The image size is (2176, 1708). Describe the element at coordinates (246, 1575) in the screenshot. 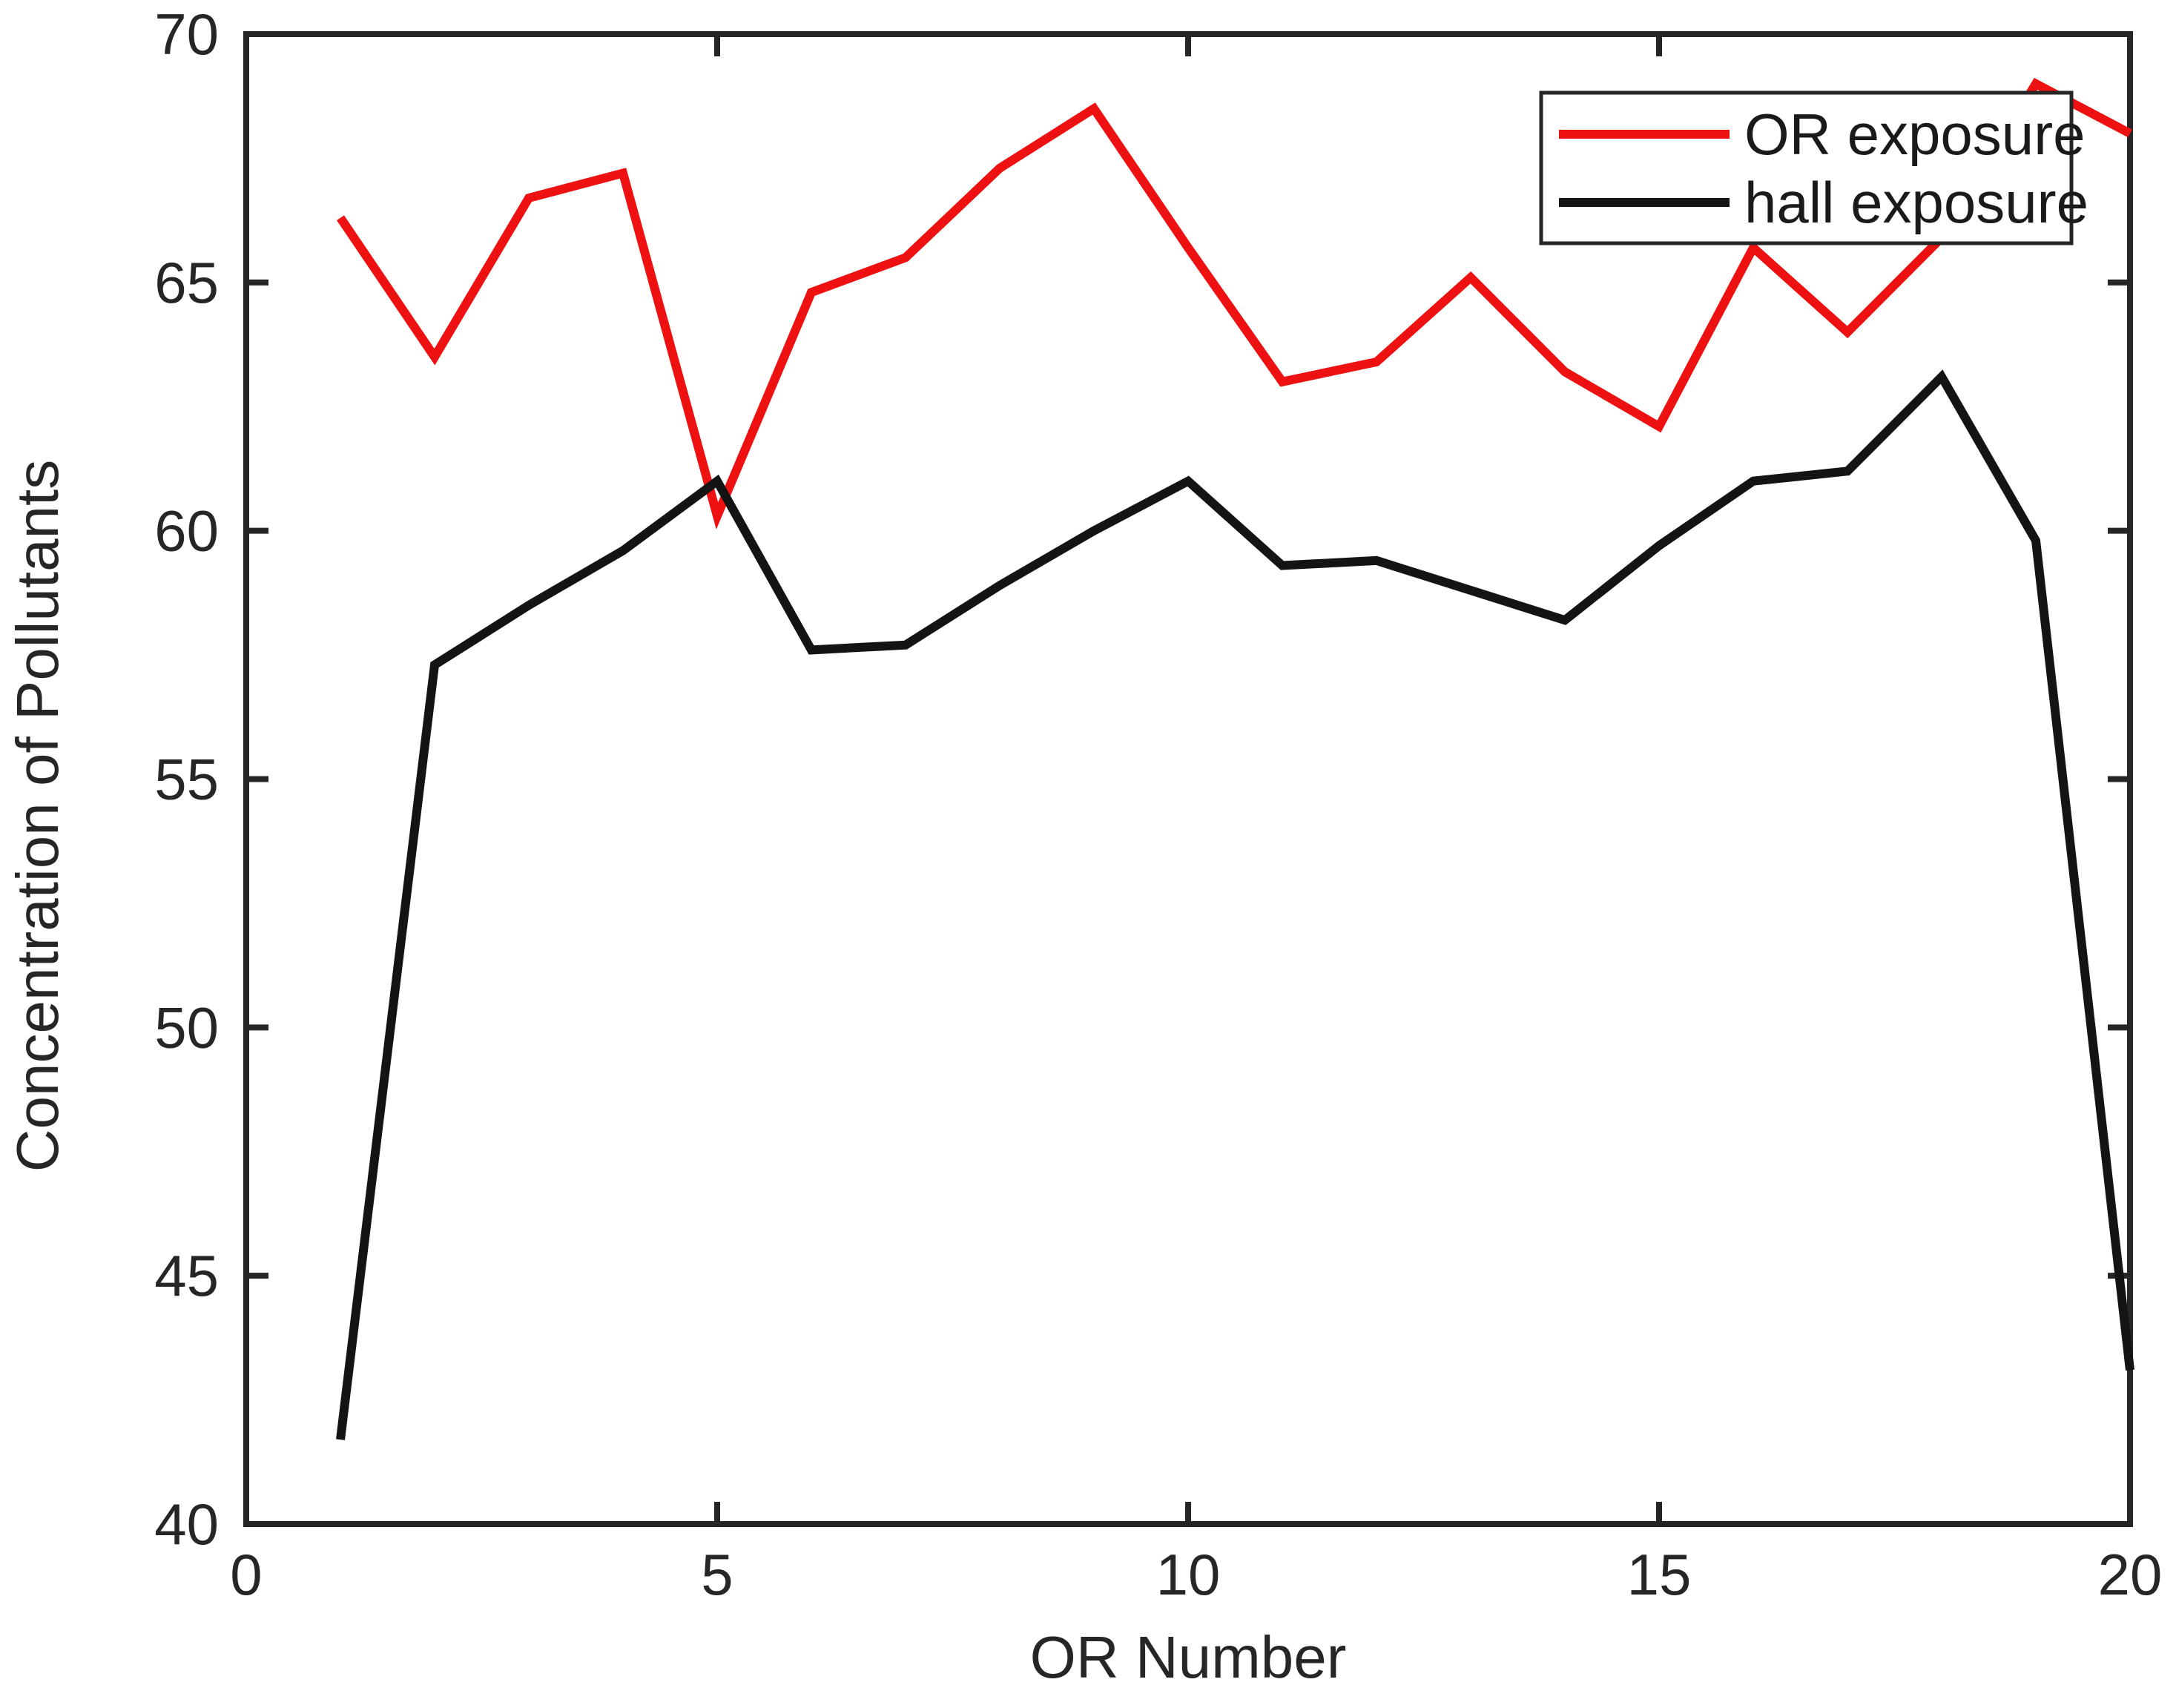

I see `x-tick-label: 0` at that location.